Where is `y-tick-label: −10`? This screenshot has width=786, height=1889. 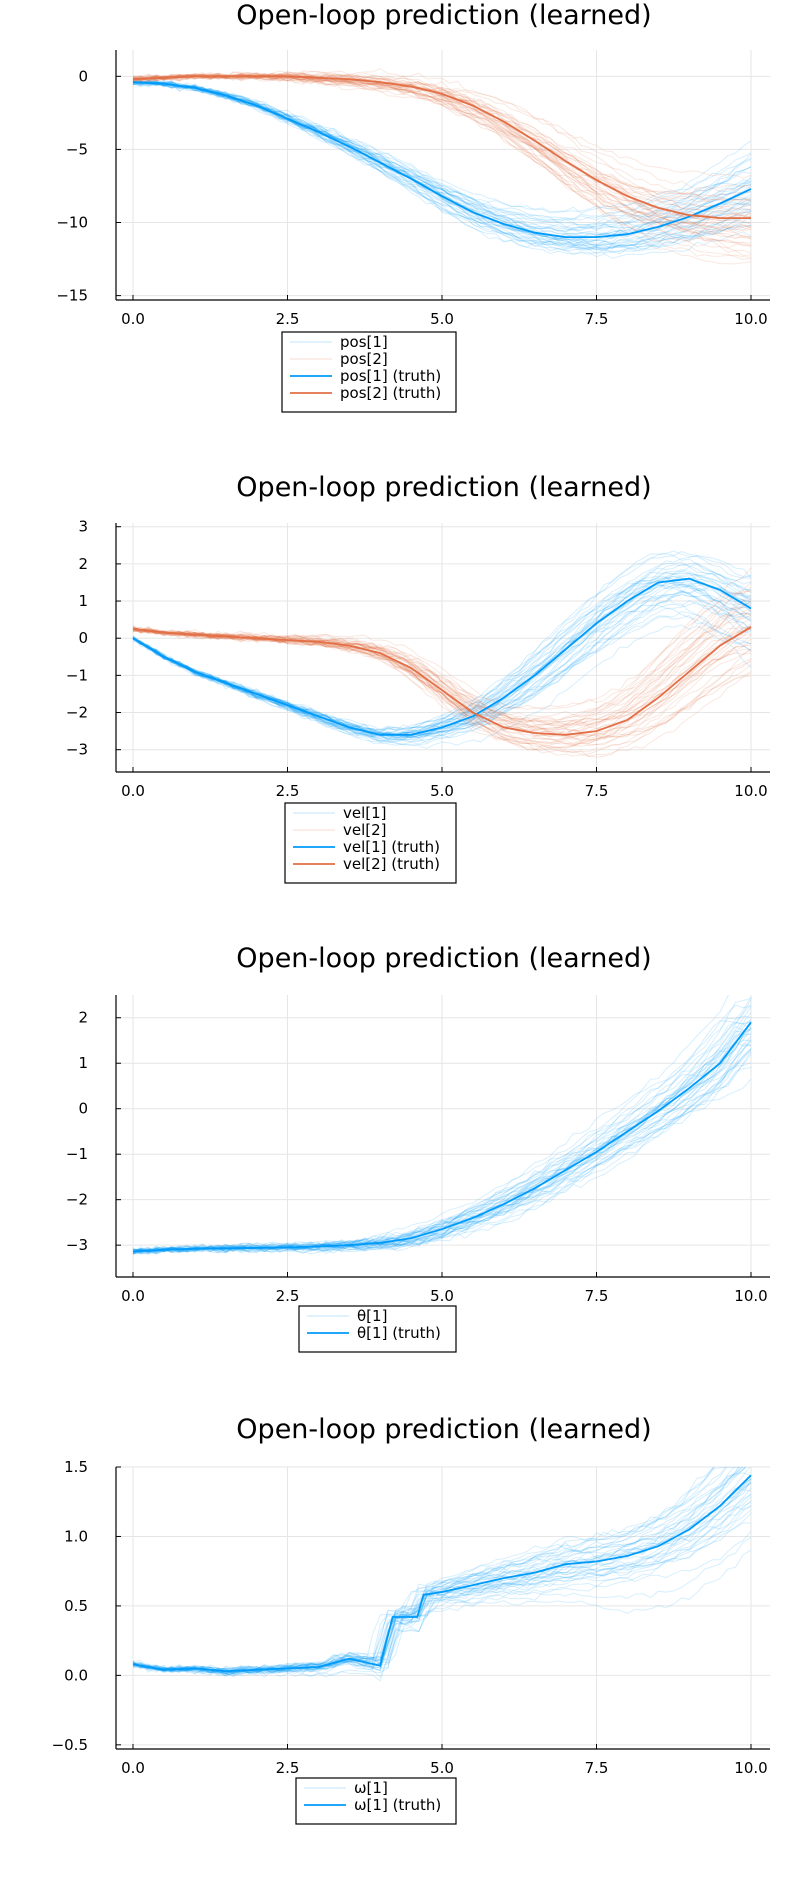 y-tick-label: −10 is located at coordinates (72, 223).